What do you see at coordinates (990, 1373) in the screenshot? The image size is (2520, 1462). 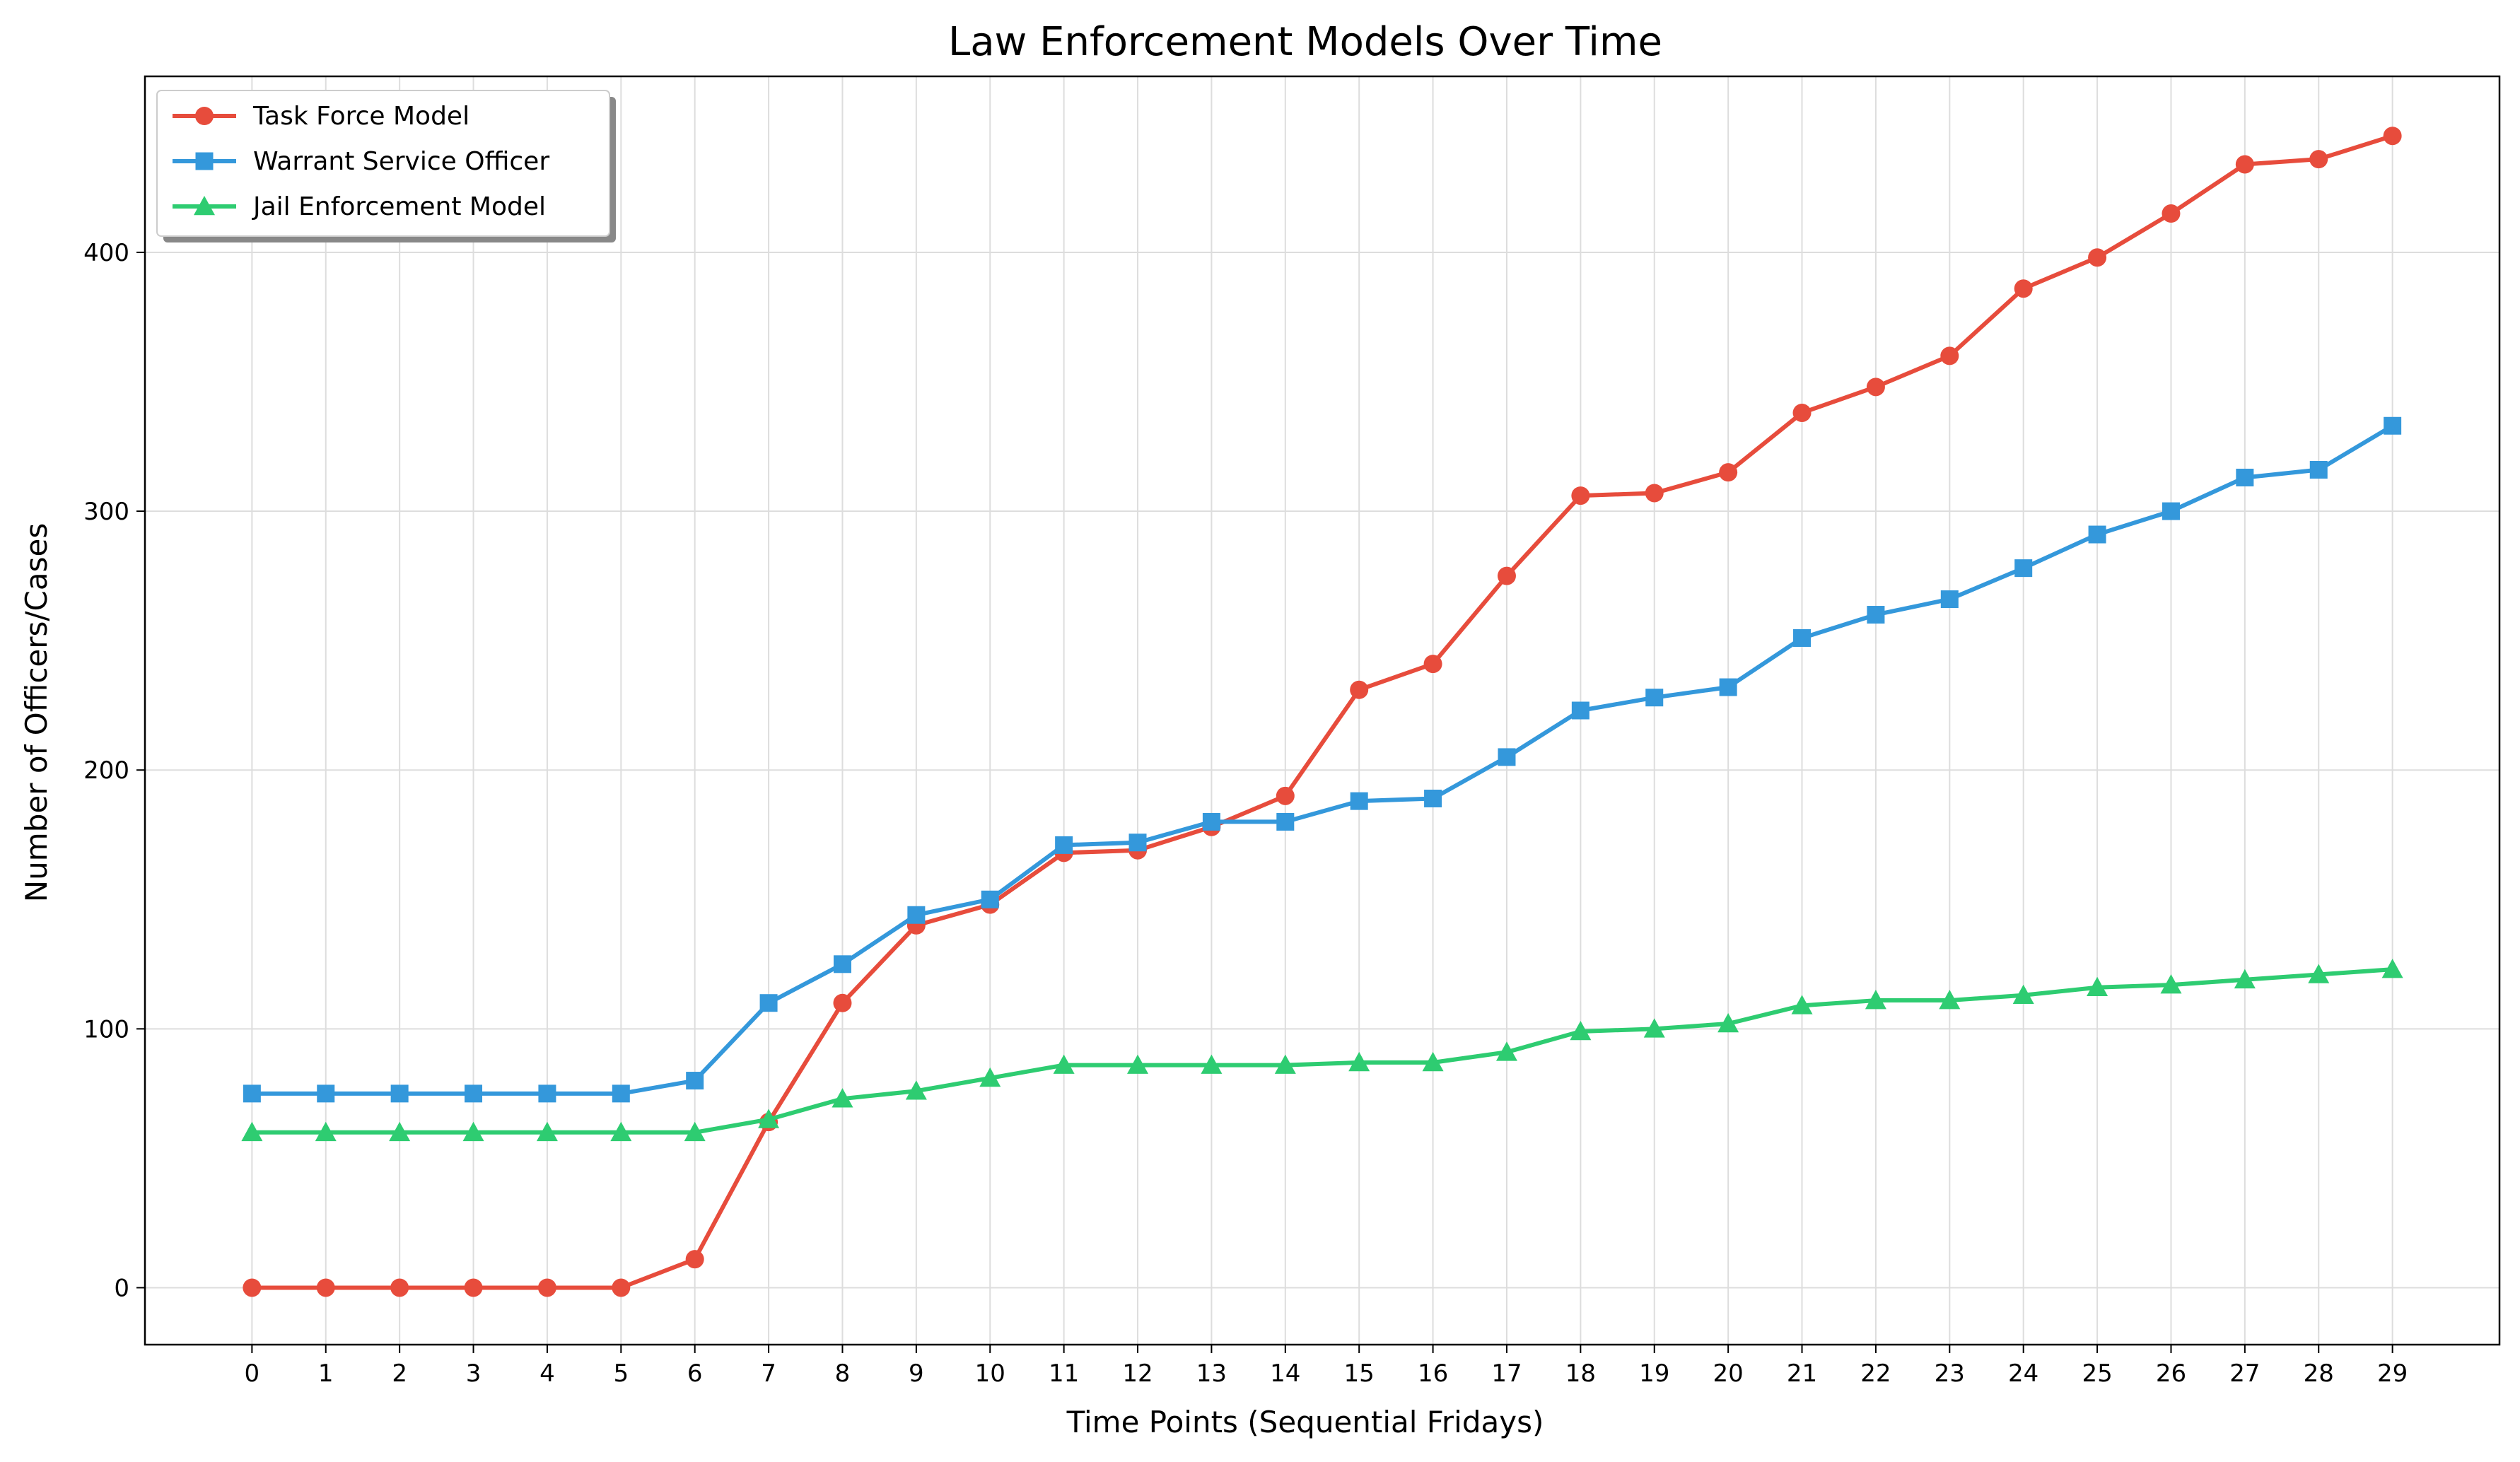 I see `x-tick-label: 10` at bounding box center [990, 1373].